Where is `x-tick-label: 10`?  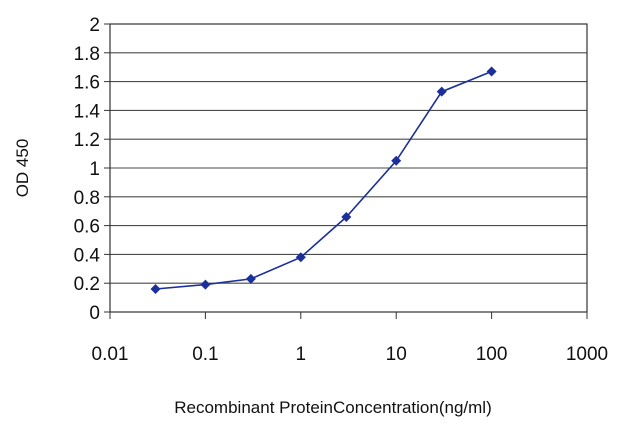 x-tick-label: 10 is located at coordinates (396, 354).